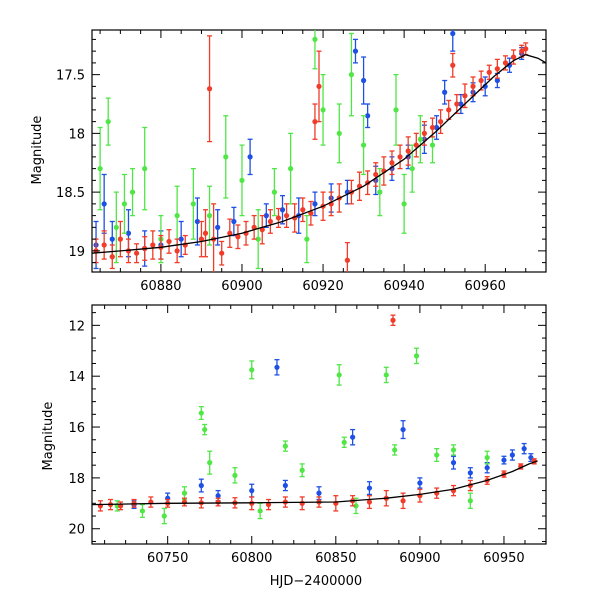  I want to click on bottom-y-tick-label: 18, so click(76, 479).